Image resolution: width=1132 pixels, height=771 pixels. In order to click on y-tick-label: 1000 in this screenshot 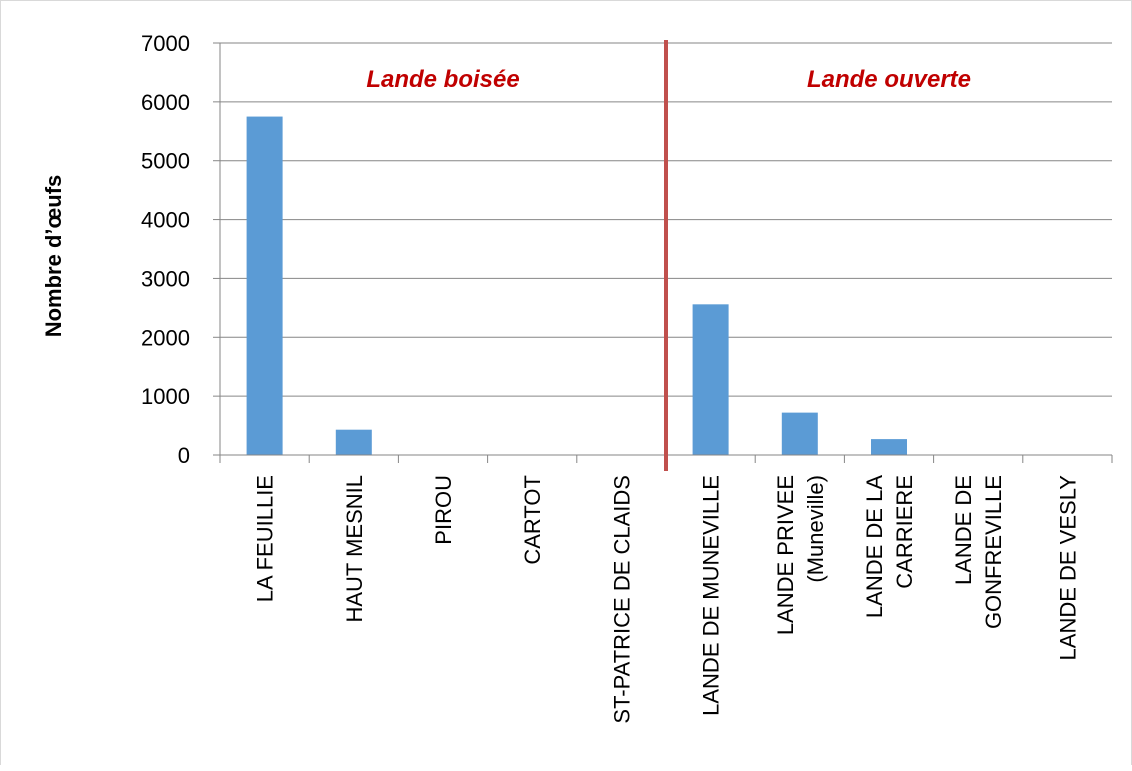, I will do `click(165, 396)`.